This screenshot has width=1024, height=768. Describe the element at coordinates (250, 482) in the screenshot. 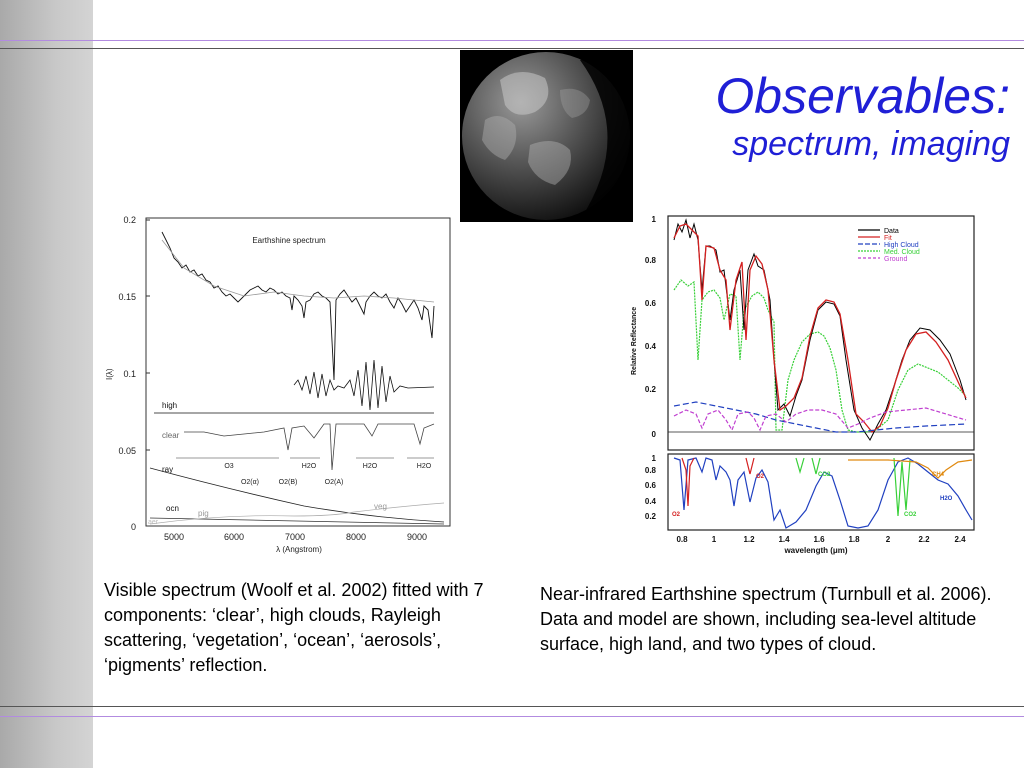

I see `band-label: O2(α)` at that location.